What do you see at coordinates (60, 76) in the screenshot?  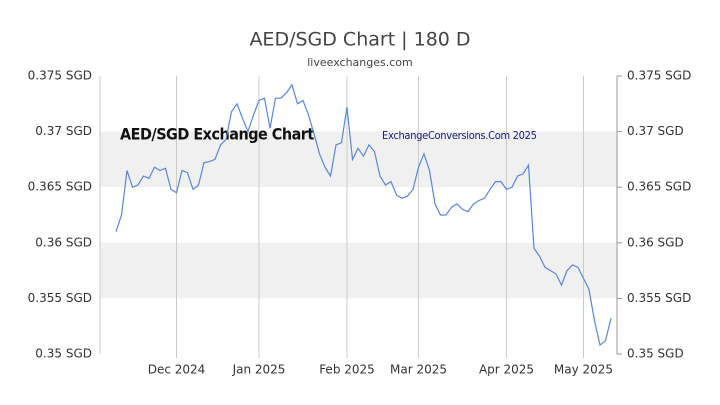 I see `y-tick-label: 0.375 SGD` at bounding box center [60, 76].